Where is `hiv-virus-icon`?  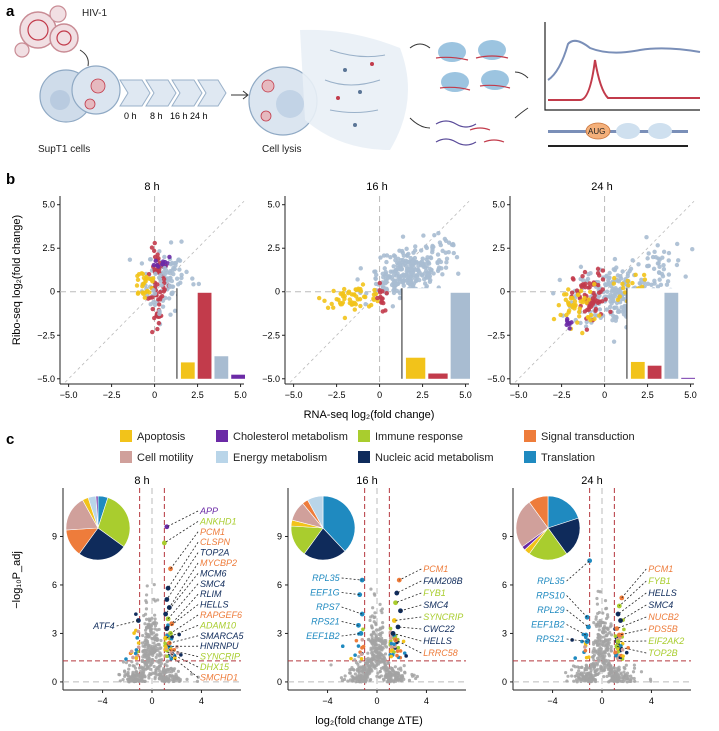
hiv-virus-icon is located at coordinates (46, 31).